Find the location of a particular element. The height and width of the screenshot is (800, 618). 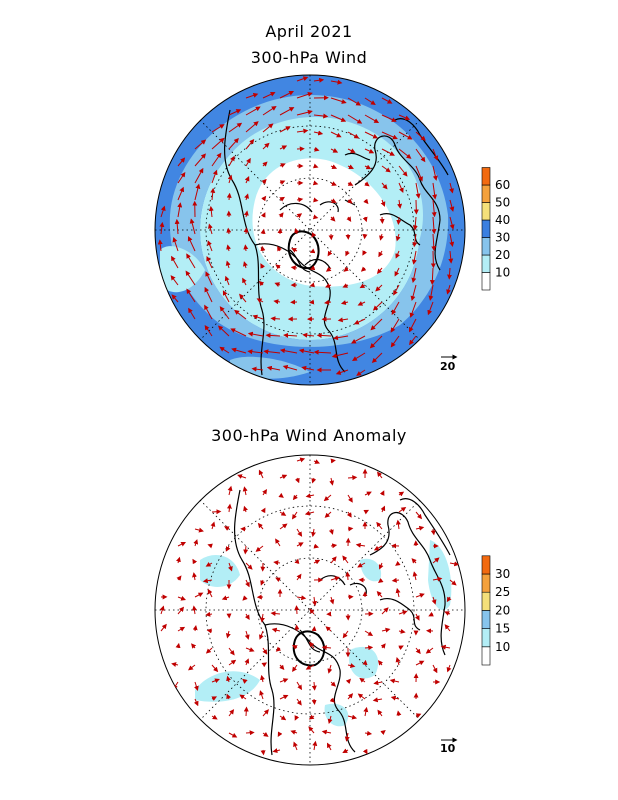

top-colorbar-label: 40 is located at coordinates (502, 220).